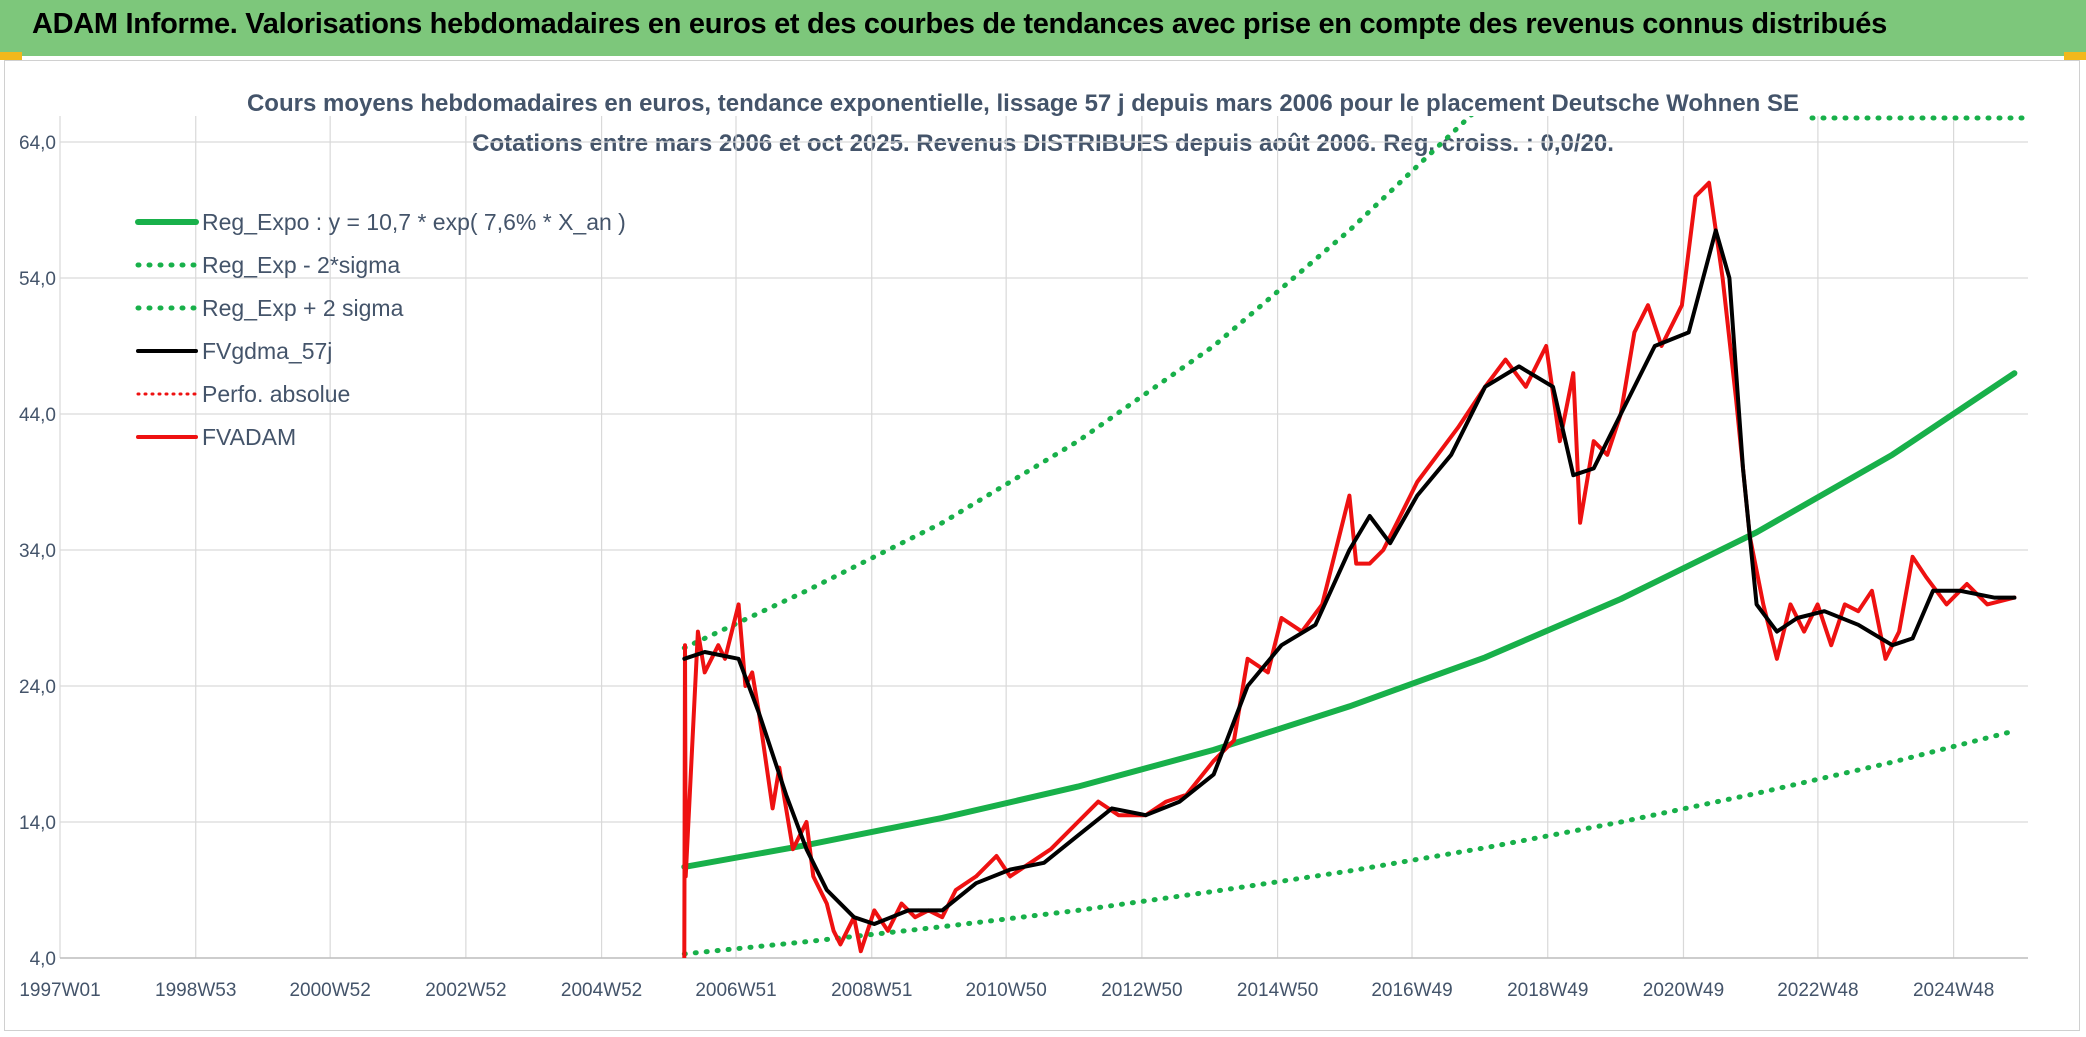 This screenshot has height=1037, width=2086. I want to click on x-tick-label: 2010W50, so click(1005, 990).